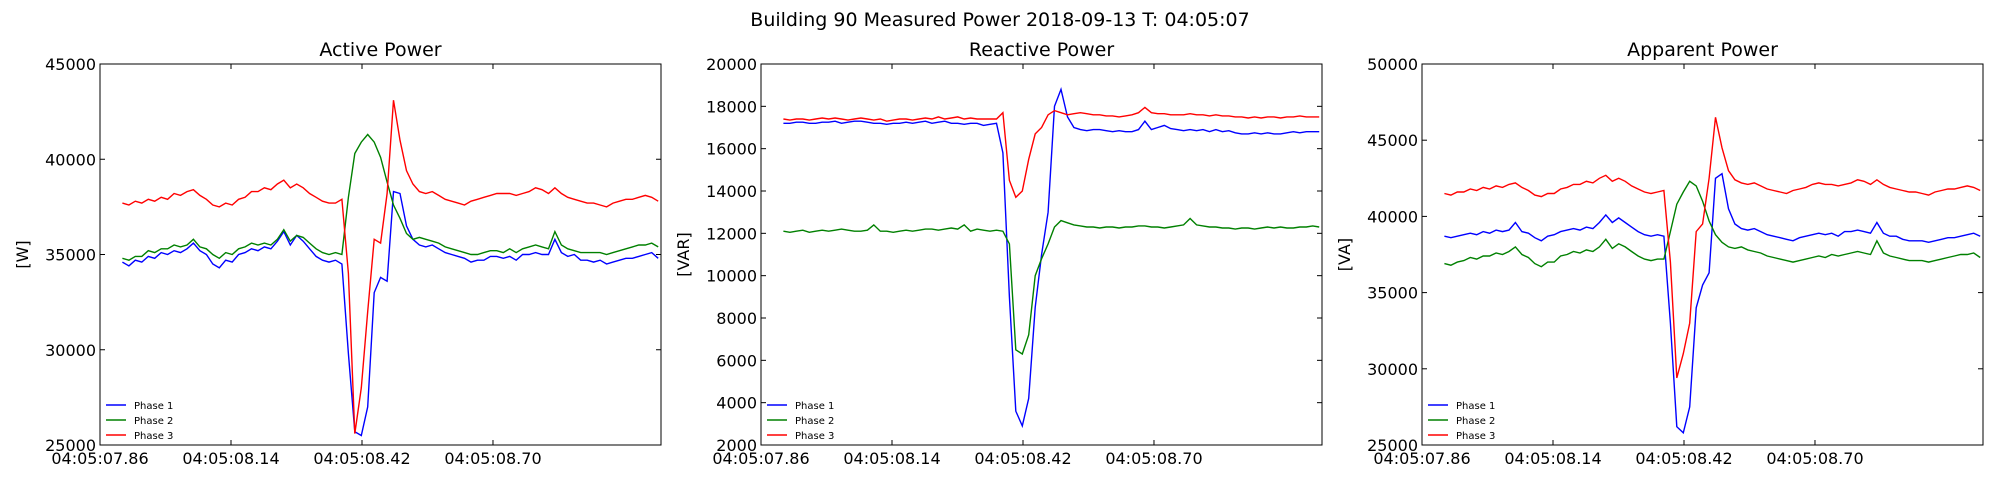  What do you see at coordinates (731, 149) in the screenshot?
I see `y-tick-label: 16000` at bounding box center [731, 149].